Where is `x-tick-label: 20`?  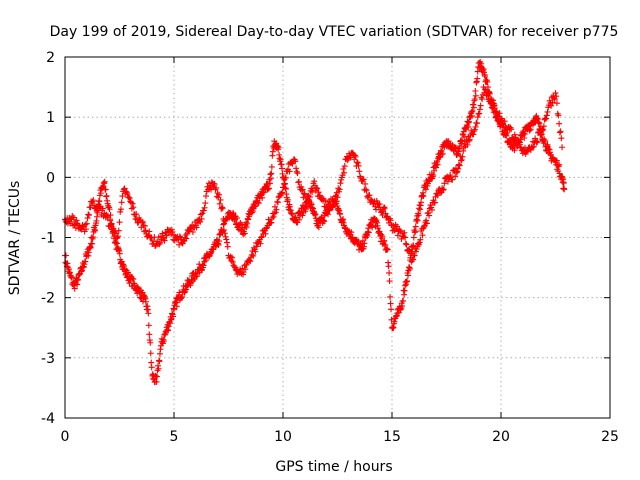
x-tick-label: 20 is located at coordinates (501, 437).